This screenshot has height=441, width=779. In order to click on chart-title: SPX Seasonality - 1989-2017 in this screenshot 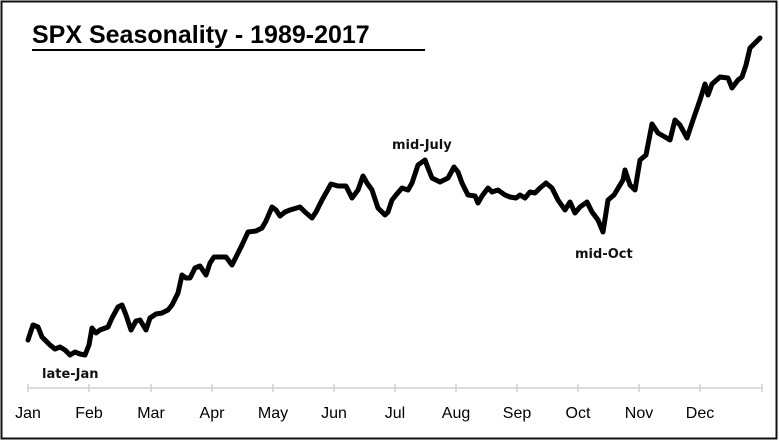, I will do `click(201, 35)`.